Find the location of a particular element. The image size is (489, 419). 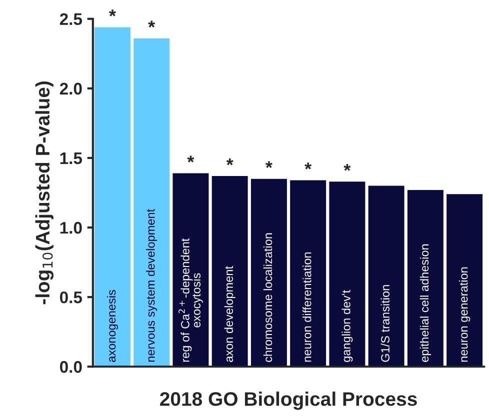

y-tick-label: 2.5 is located at coordinates (71, 19).